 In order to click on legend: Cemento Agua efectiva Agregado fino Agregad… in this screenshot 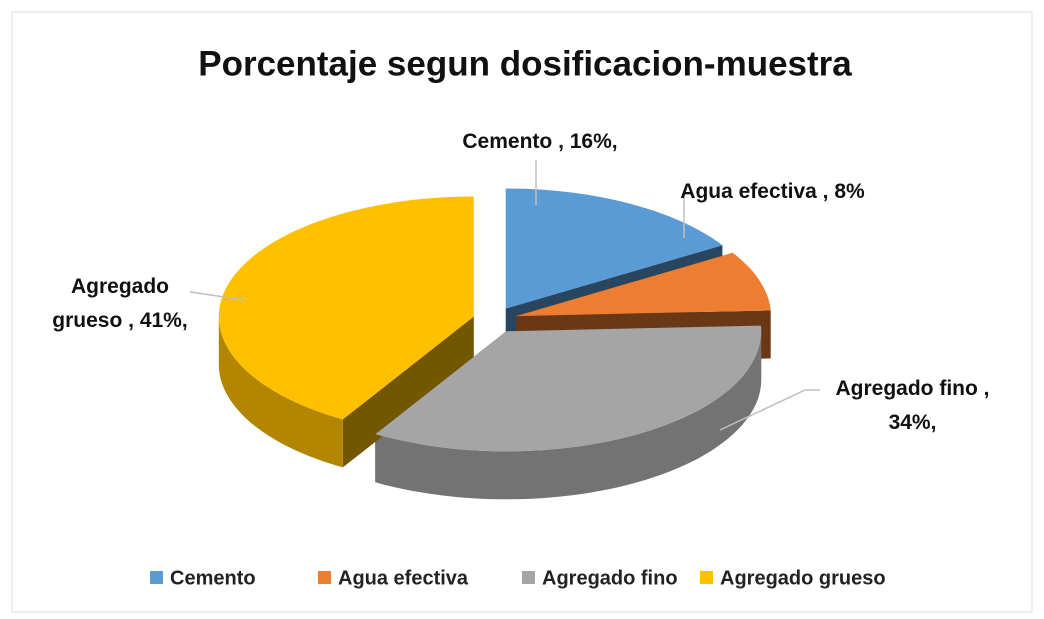, I will do `click(518, 578)`.